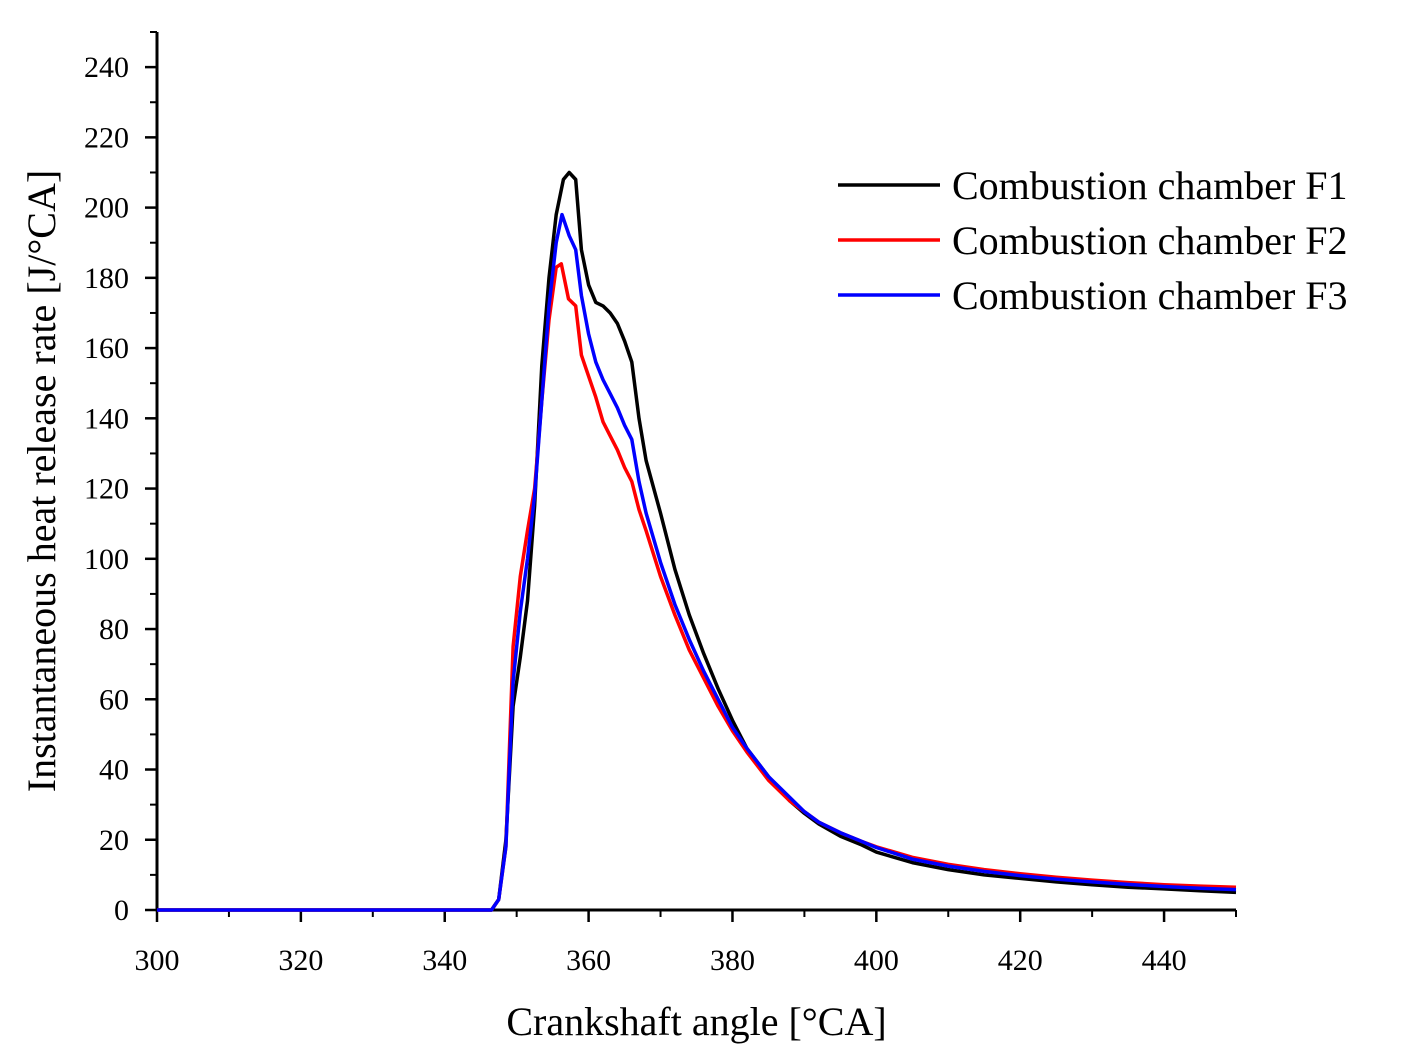 The height and width of the screenshot is (1051, 1410). What do you see at coordinates (1150, 240) in the screenshot?
I see `legend-label-f2: Combustion chamber F2` at bounding box center [1150, 240].